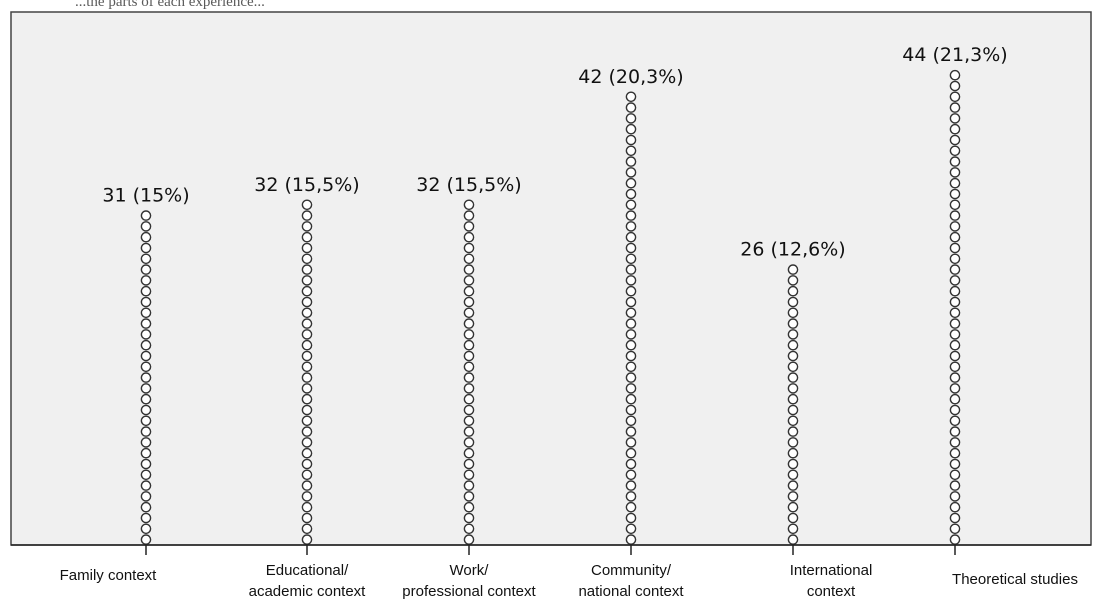 This screenshot has width=1107, height=607. I want to click on category-label: International, so click(831, 570).